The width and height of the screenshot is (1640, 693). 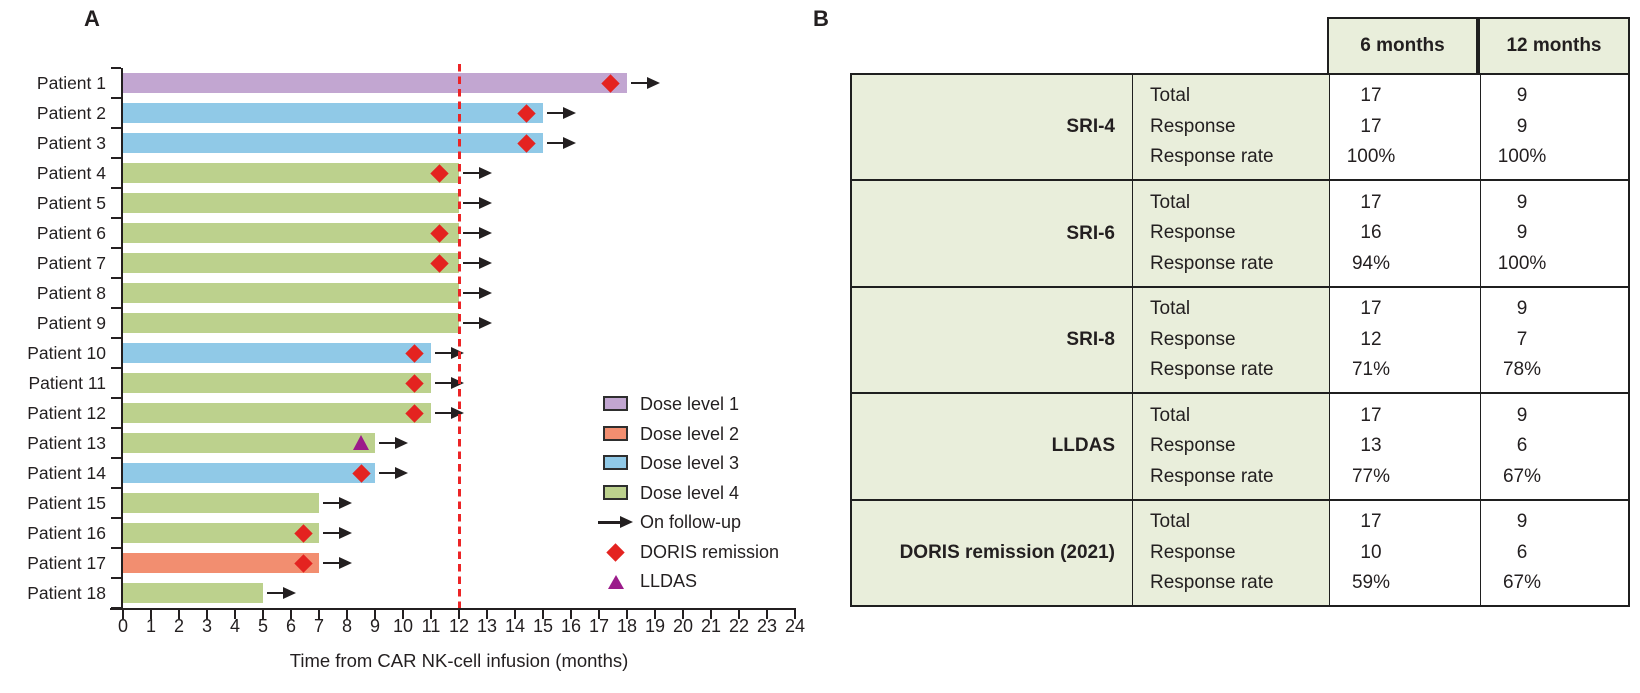 What do you see at coordinates (515, 626) in the screenshot?
I see `x-axis-tick-label: 14` at bounding box center [515, 626].